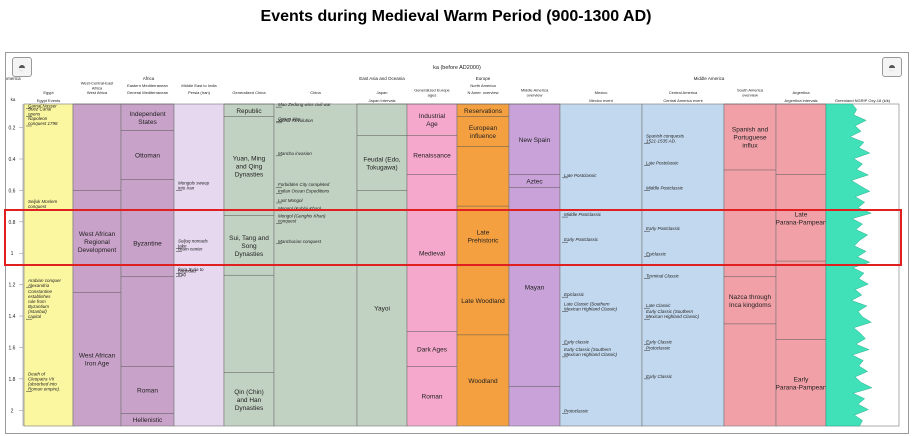  What do you see at coordinates (750, 90) in the screenshot?
I see `column-header: South America` at bounding box center [750, 90].